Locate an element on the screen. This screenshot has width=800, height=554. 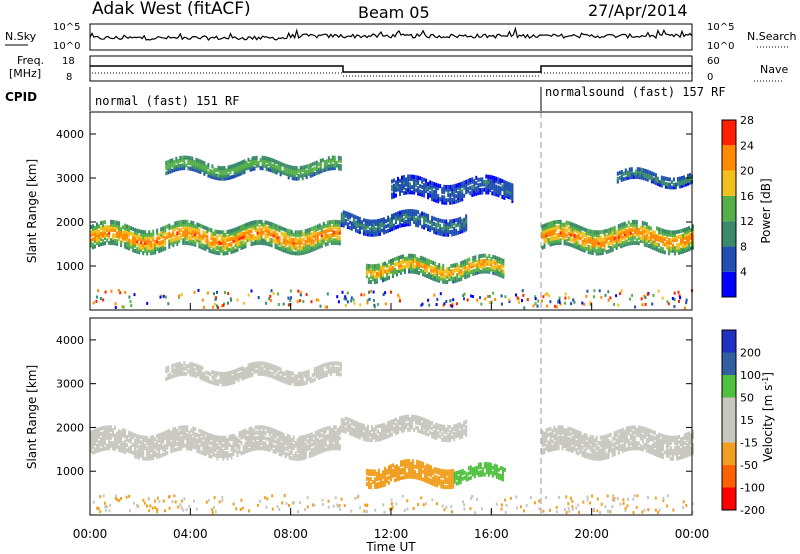
colorbar-tick-label: 16 is located at coordinates (747, 196).